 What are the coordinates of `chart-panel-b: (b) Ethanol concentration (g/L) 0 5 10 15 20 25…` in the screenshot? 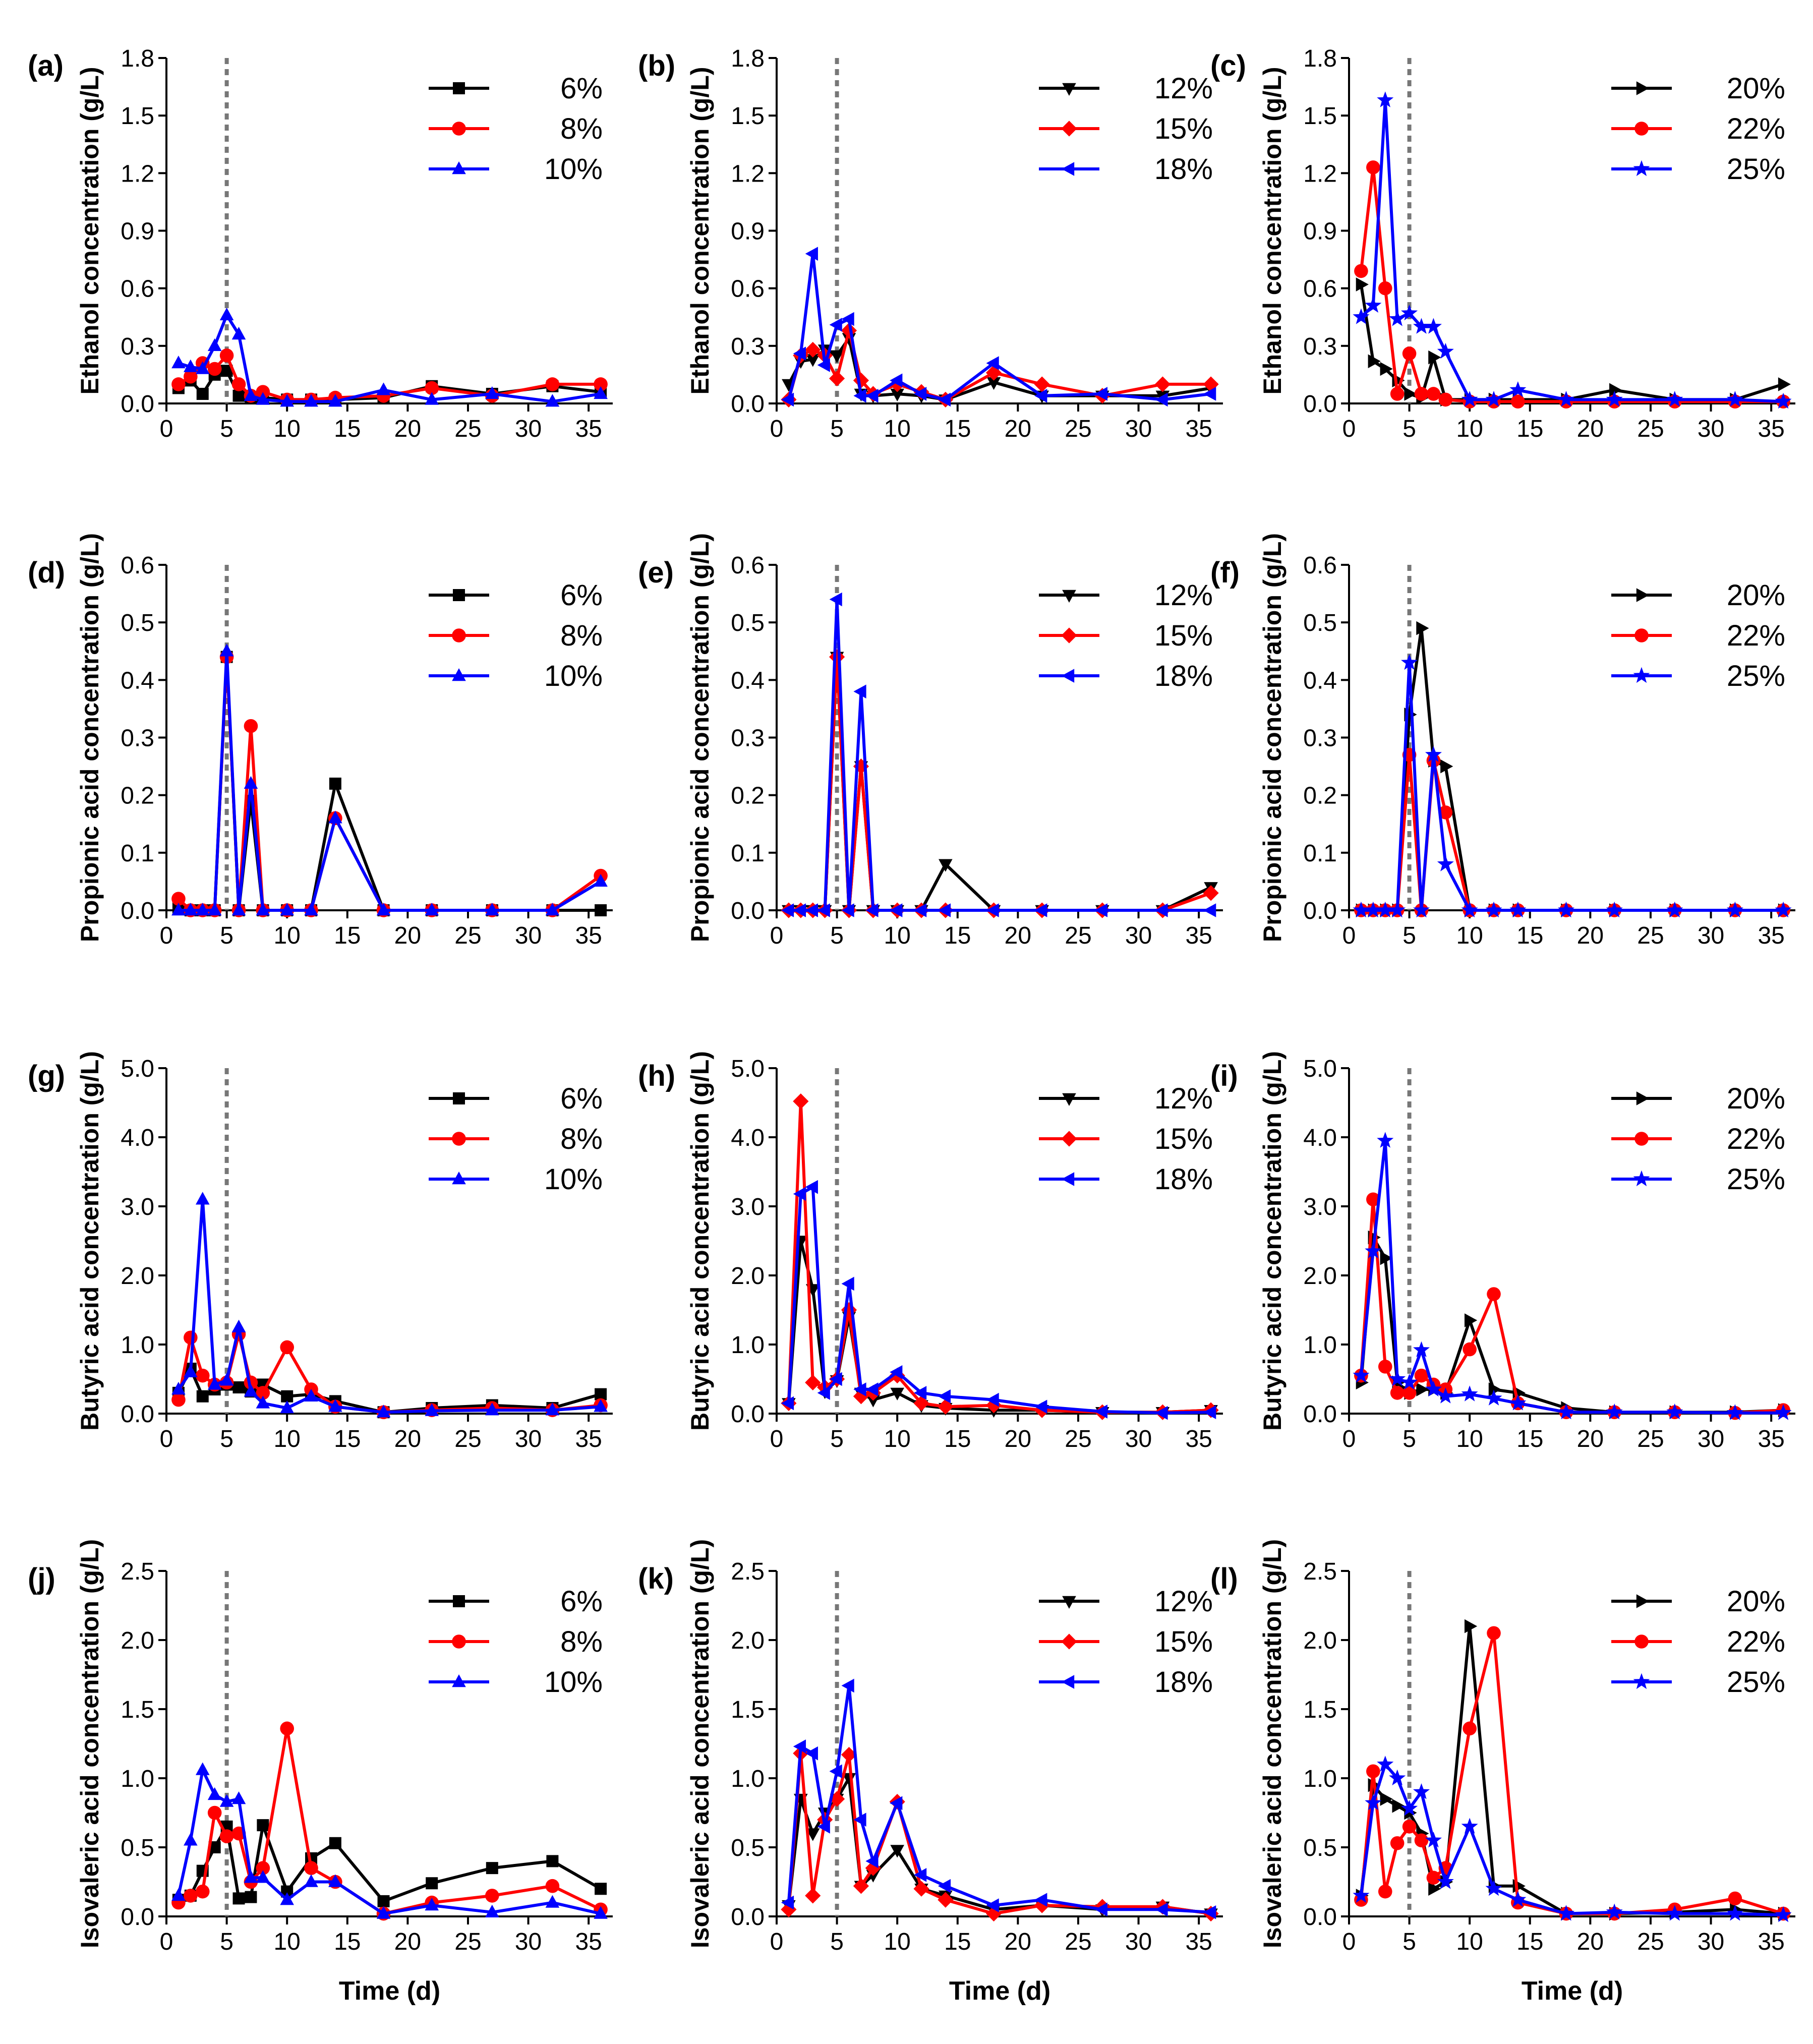 It's located at (930, 243).